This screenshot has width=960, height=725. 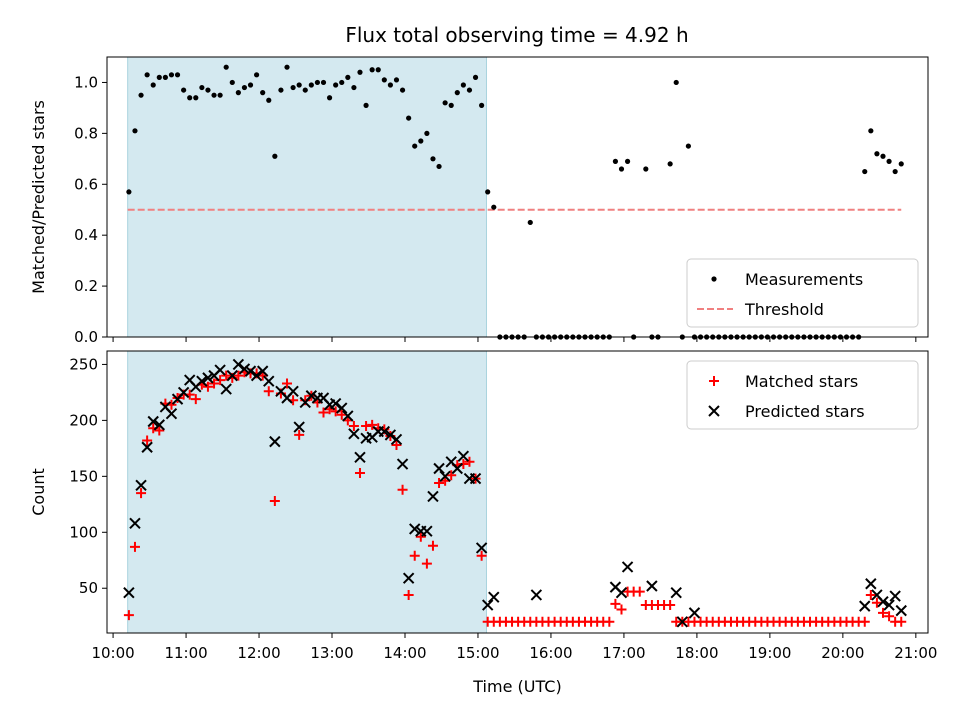 What do you see at coordinates (915, 653) in the screenshot?
I see `x-tick-label: 21:00` at bounding box center [915, 653].